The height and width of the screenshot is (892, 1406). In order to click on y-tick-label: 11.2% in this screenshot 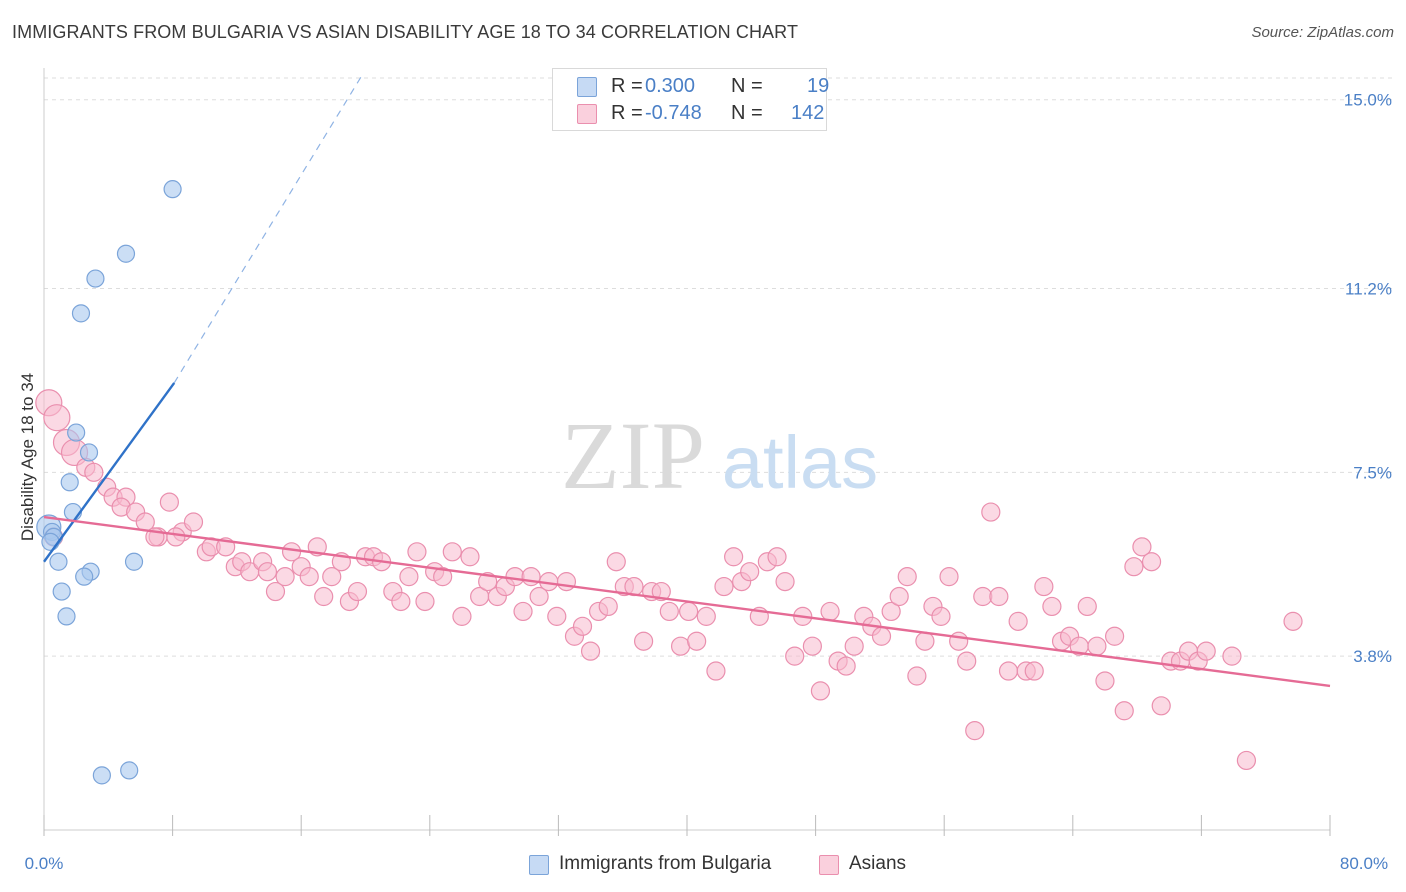, I will do `click(1368, 289)`.